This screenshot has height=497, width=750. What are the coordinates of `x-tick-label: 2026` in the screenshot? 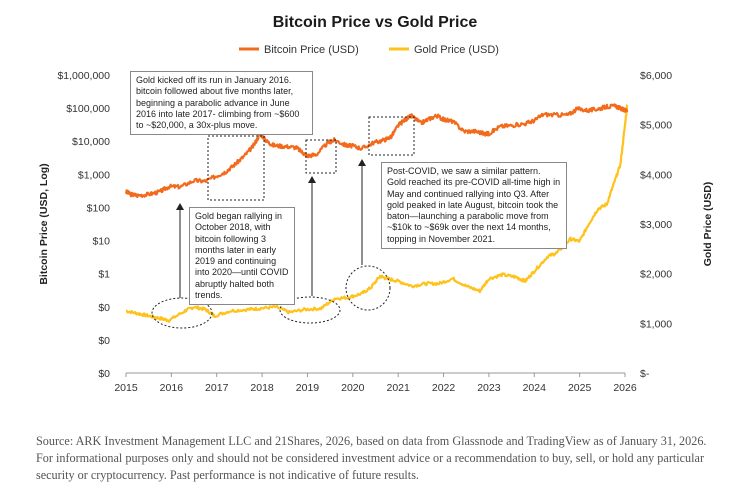 It's located at (625, 388).